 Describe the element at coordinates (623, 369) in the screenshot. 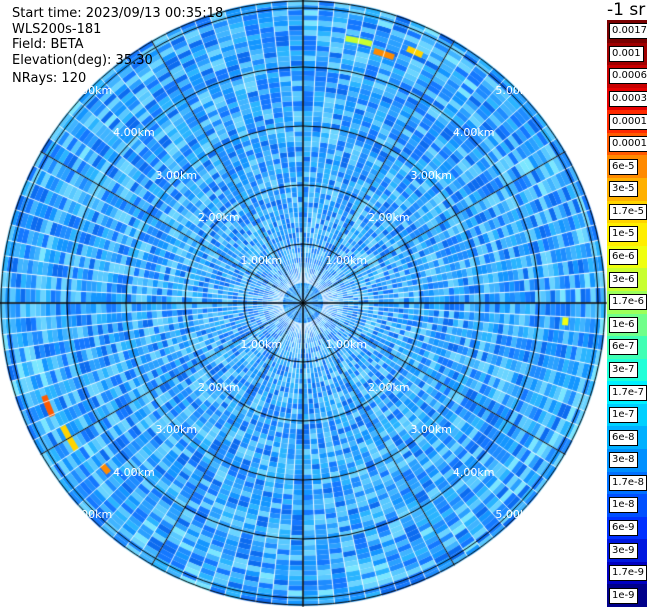

I see `colorbar-label: 3e-7` at that location.